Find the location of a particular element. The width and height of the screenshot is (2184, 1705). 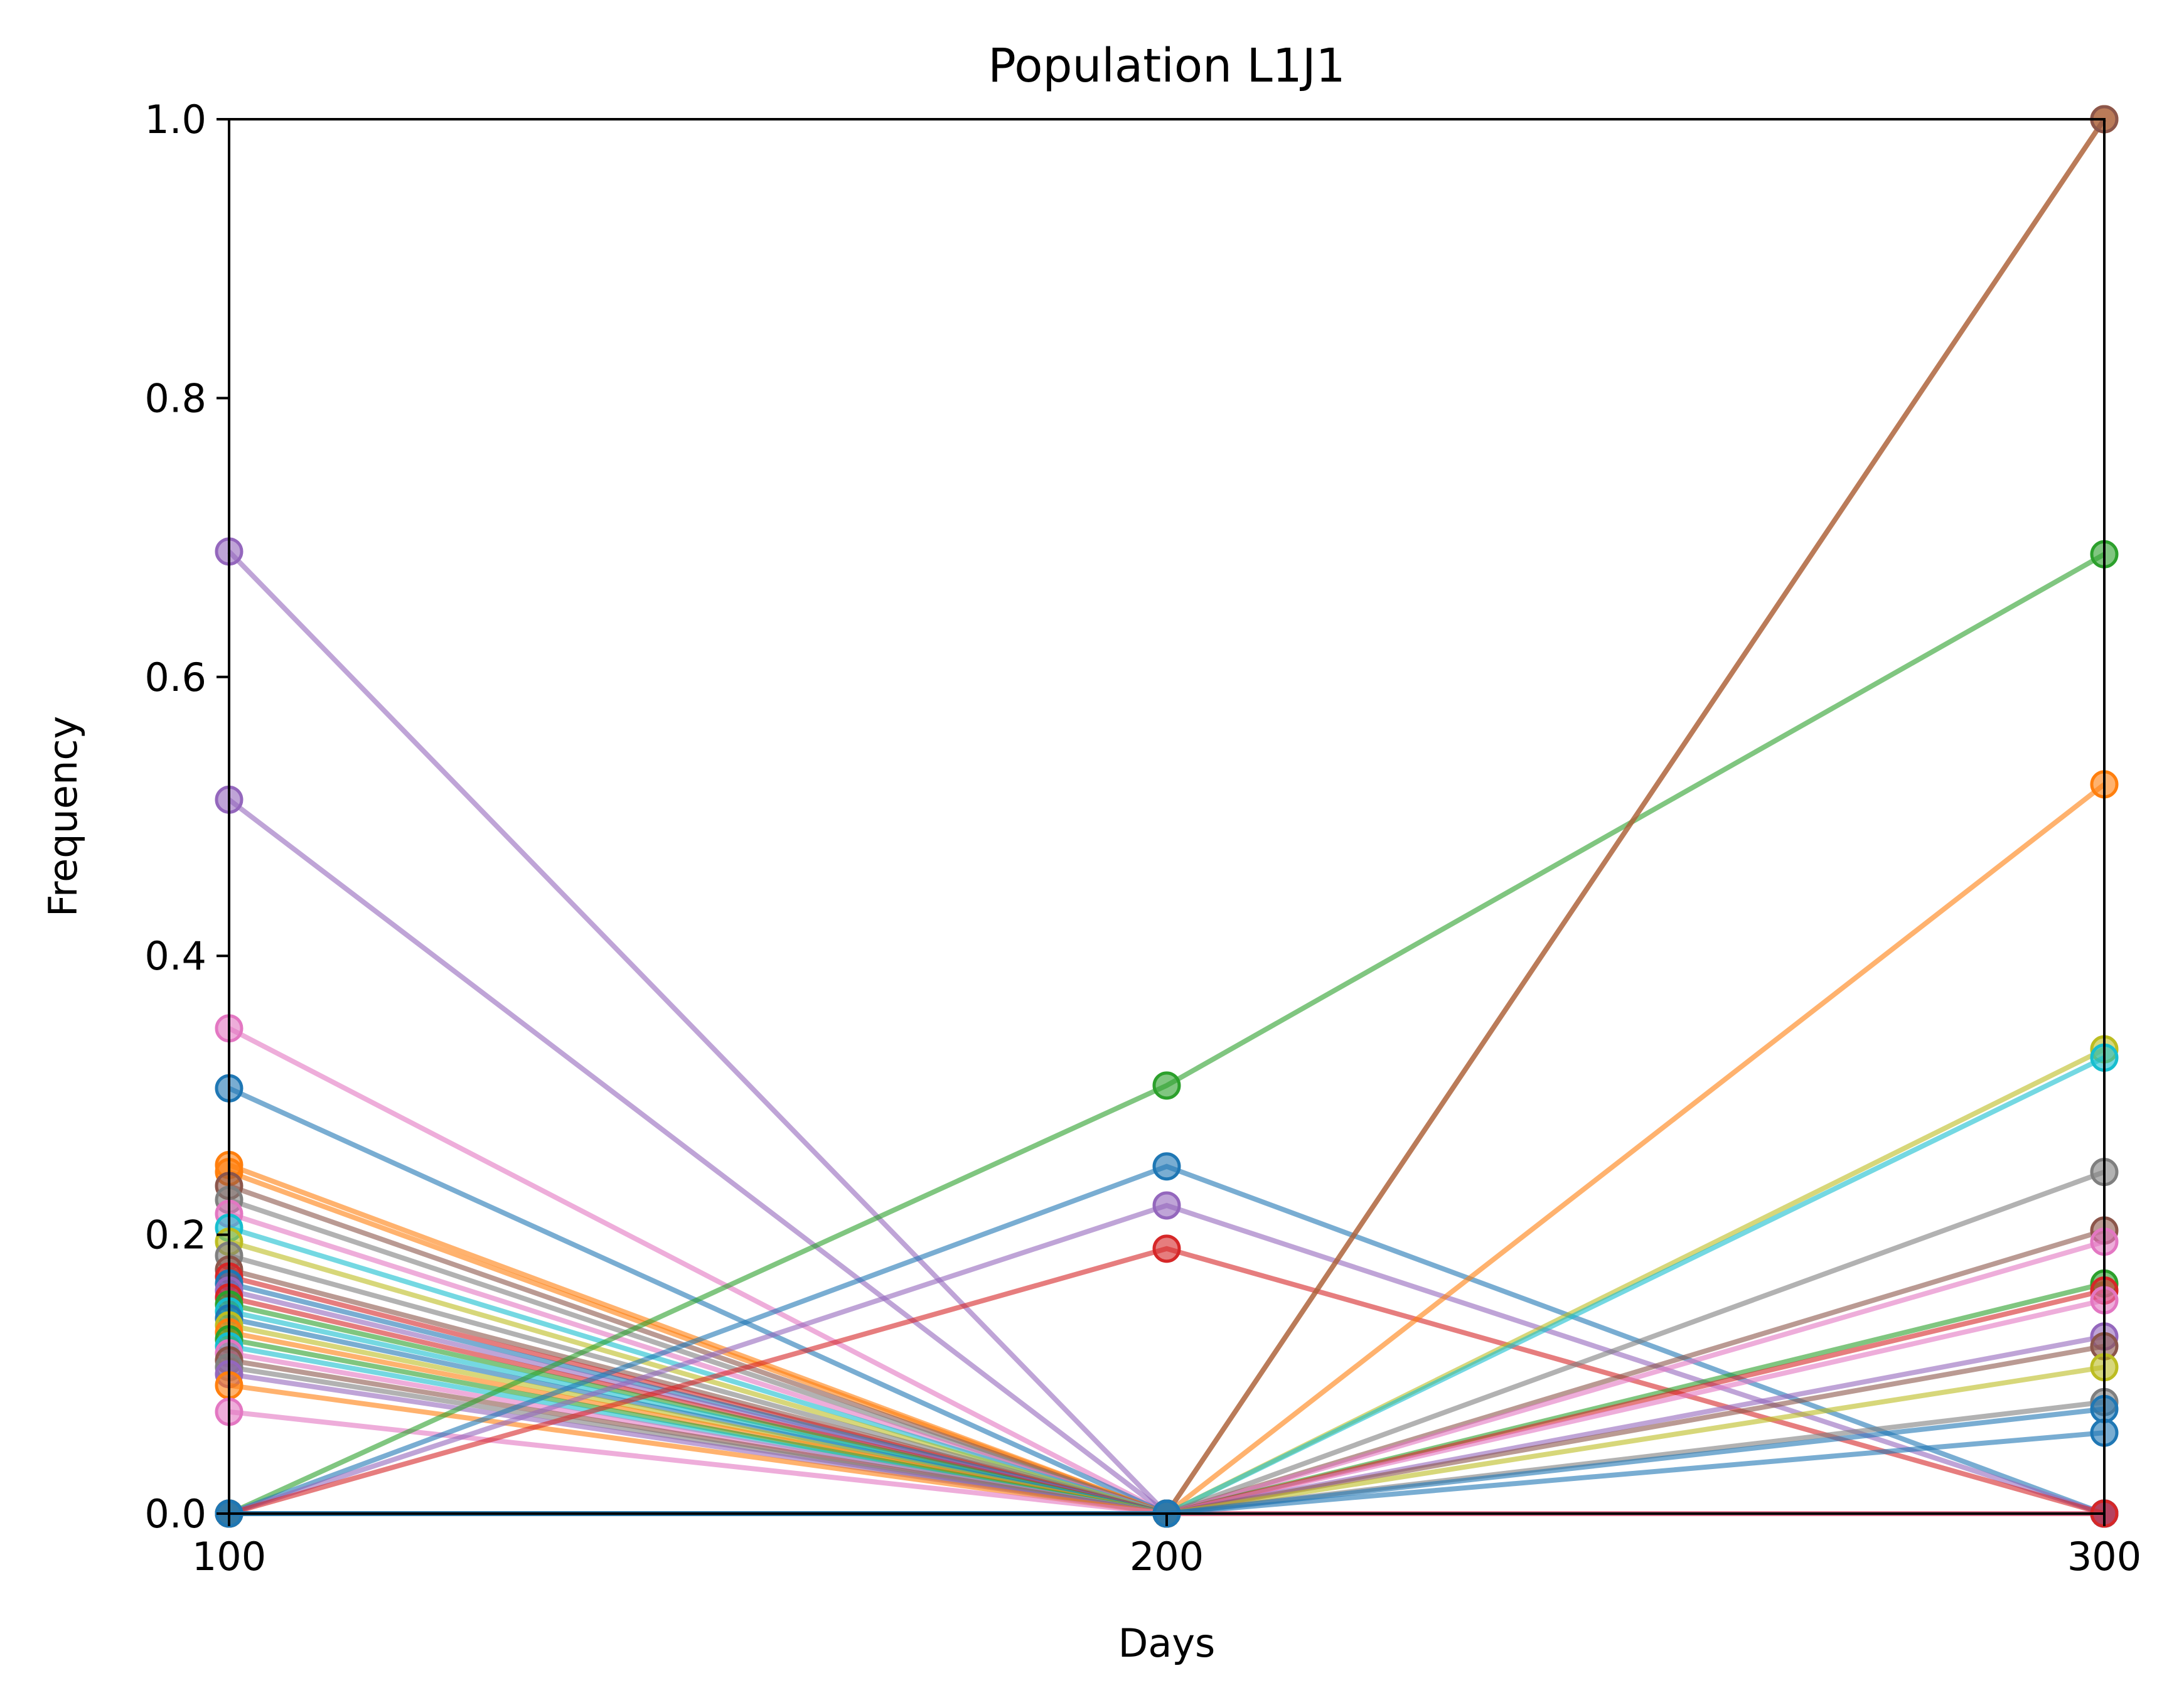

x-tick-label: 300 is located at coordinates (2104, 1557).